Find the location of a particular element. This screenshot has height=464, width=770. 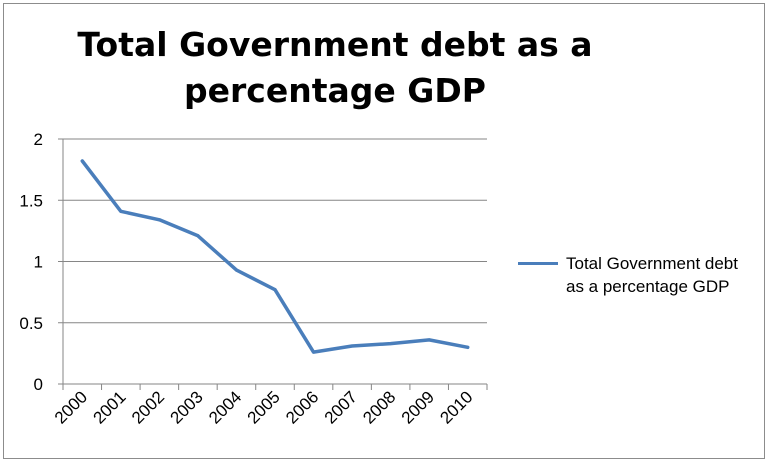

x-tick-label: 2004 is located at coordinates (225, 407).